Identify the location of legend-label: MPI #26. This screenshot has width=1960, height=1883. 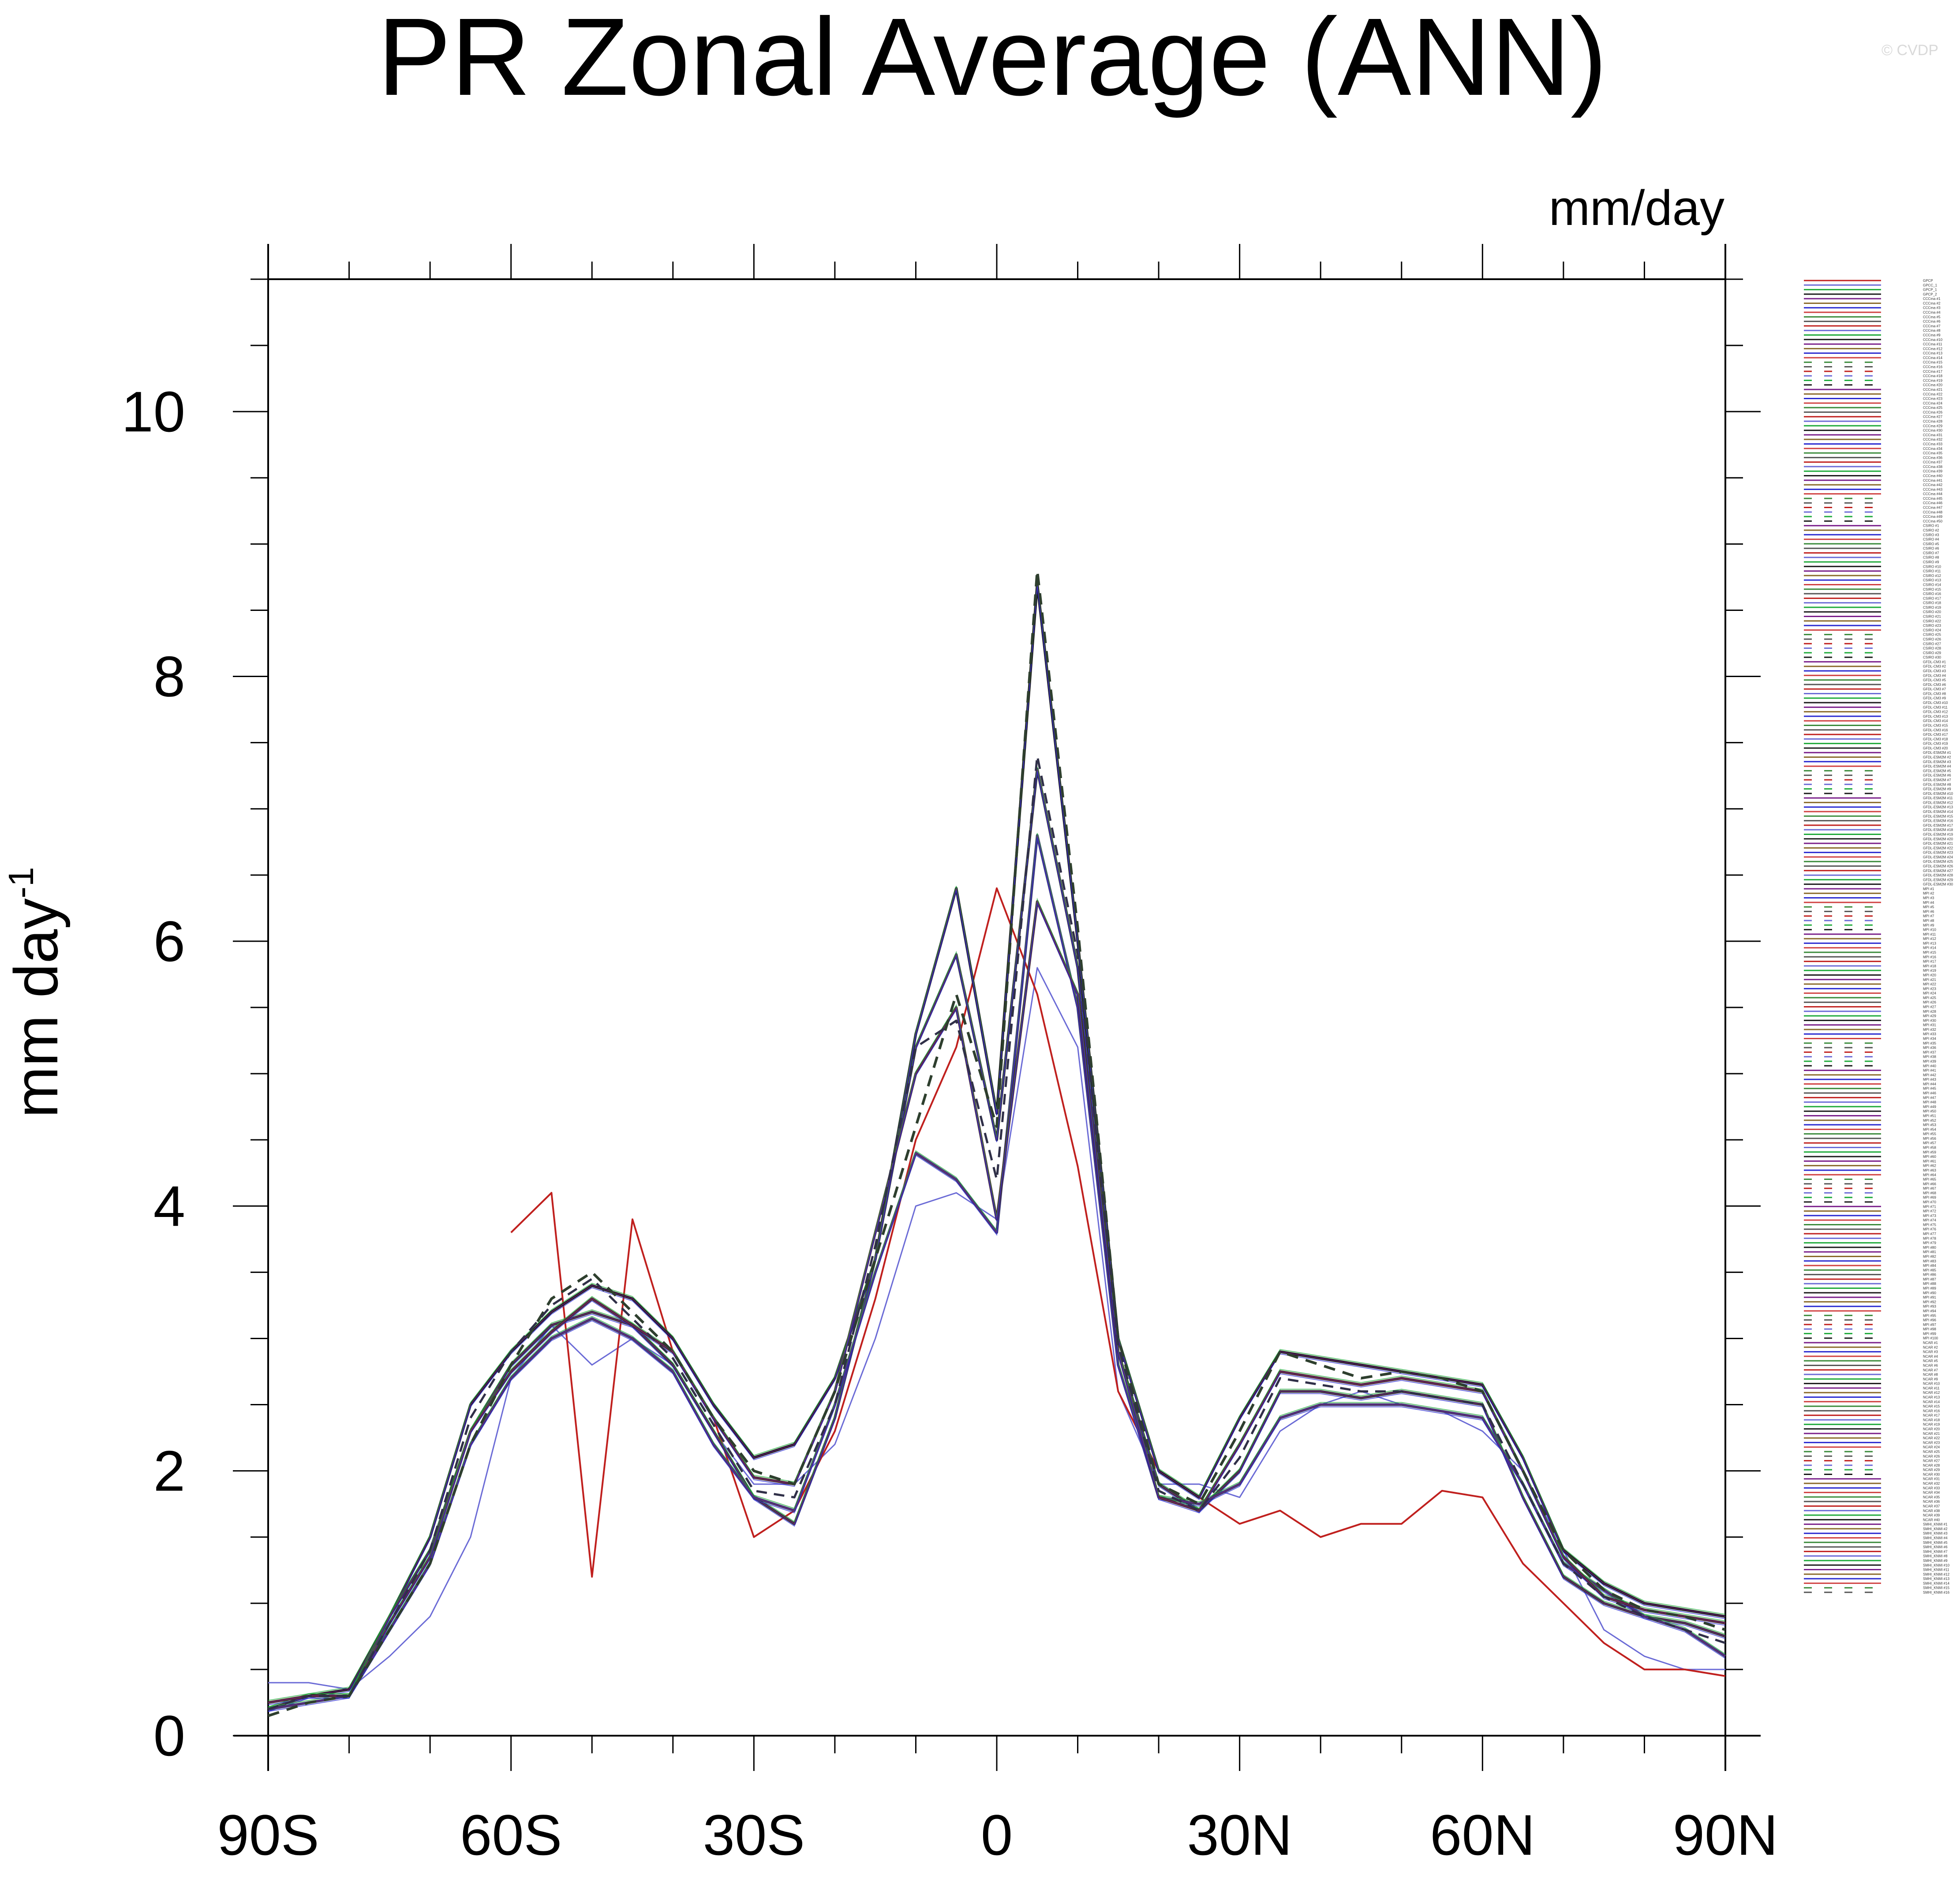
(1929, 1002).